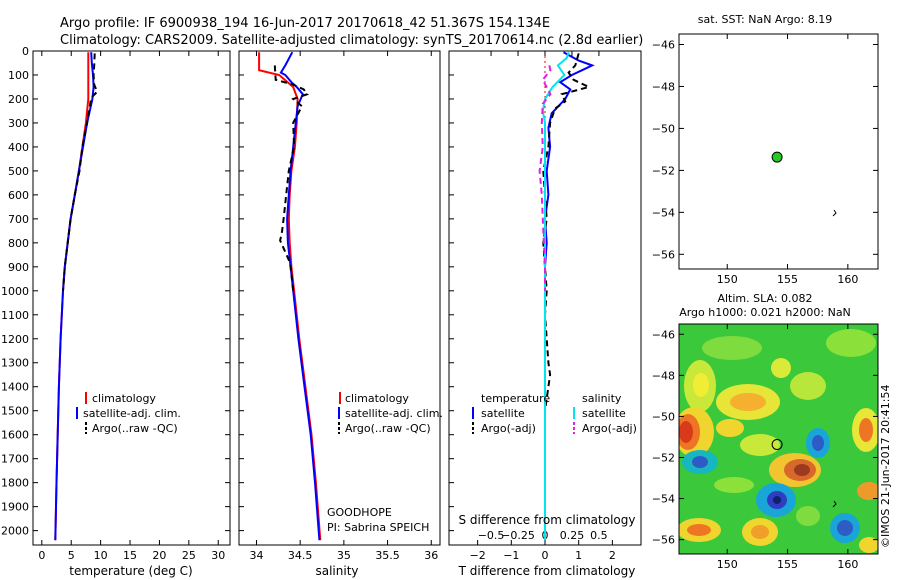 This screenshot has height=580, width=900. Describe the element at coordinates (765, 312) in the screenshot. I see `sla-map-title-2: Argo h1000: 0.021 h2000: NaN` at that location.